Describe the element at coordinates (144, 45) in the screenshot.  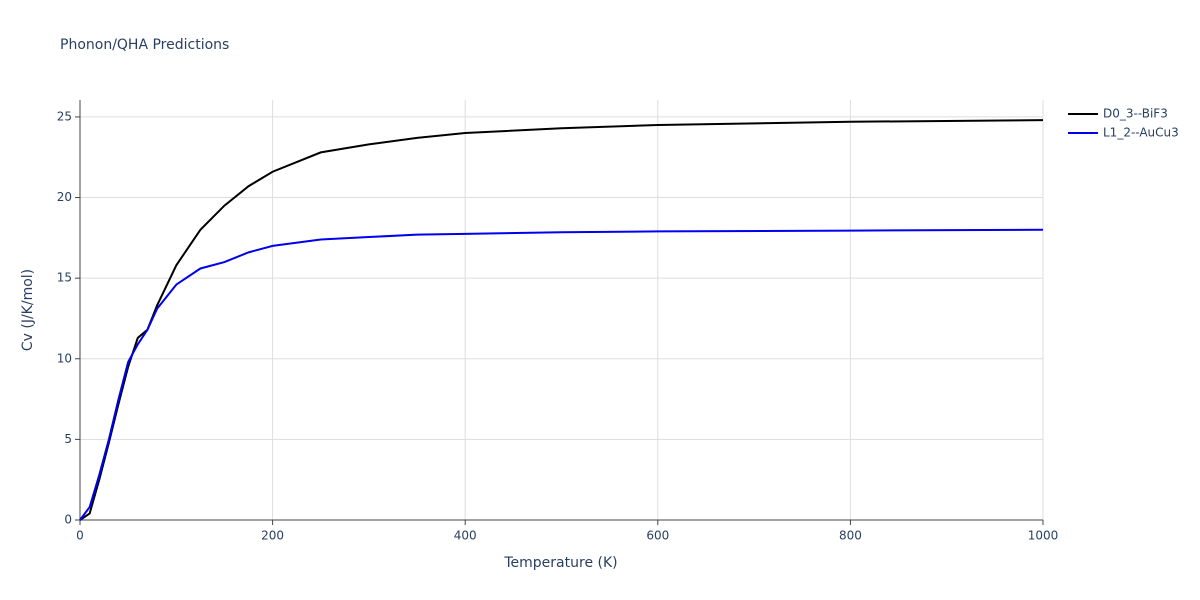
I see `chart-title: Phonon/QHA Predictions` at that location.